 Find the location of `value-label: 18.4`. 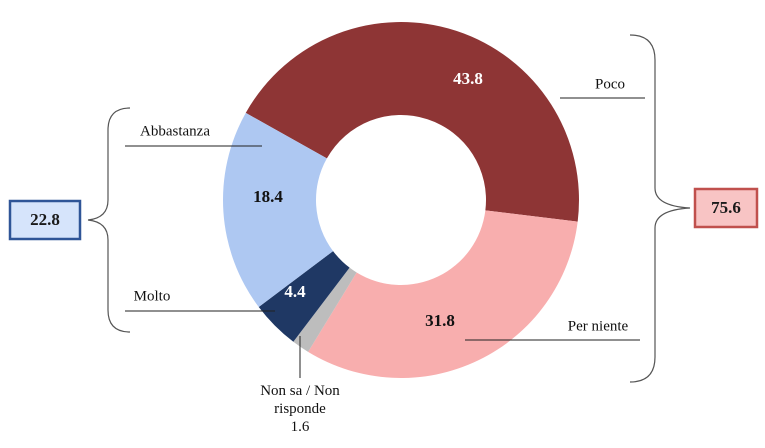

value-label: 18.4 is located at coordinates (268, 196).